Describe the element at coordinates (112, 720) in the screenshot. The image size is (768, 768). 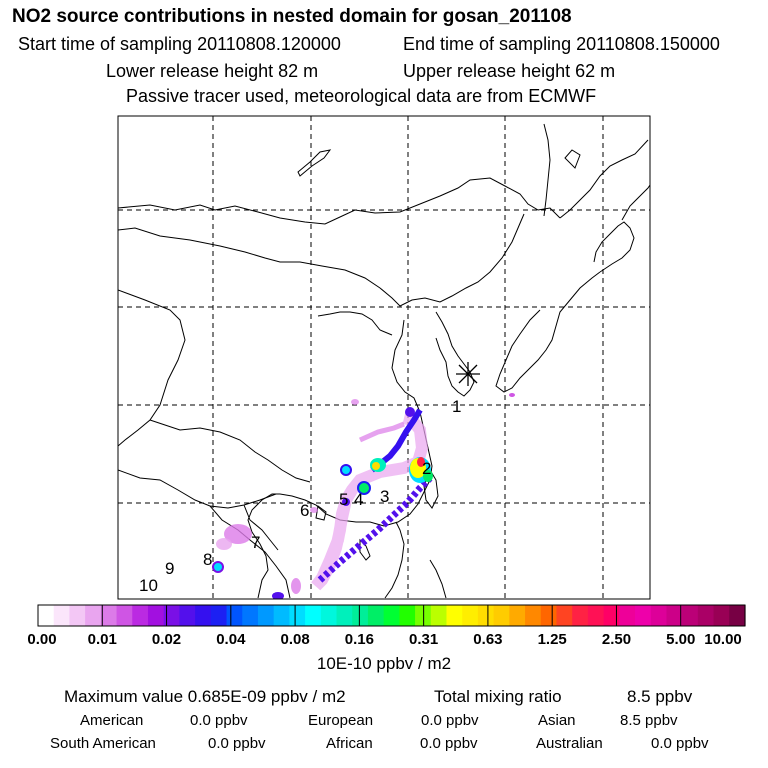
I see `region-name: American` at that location.